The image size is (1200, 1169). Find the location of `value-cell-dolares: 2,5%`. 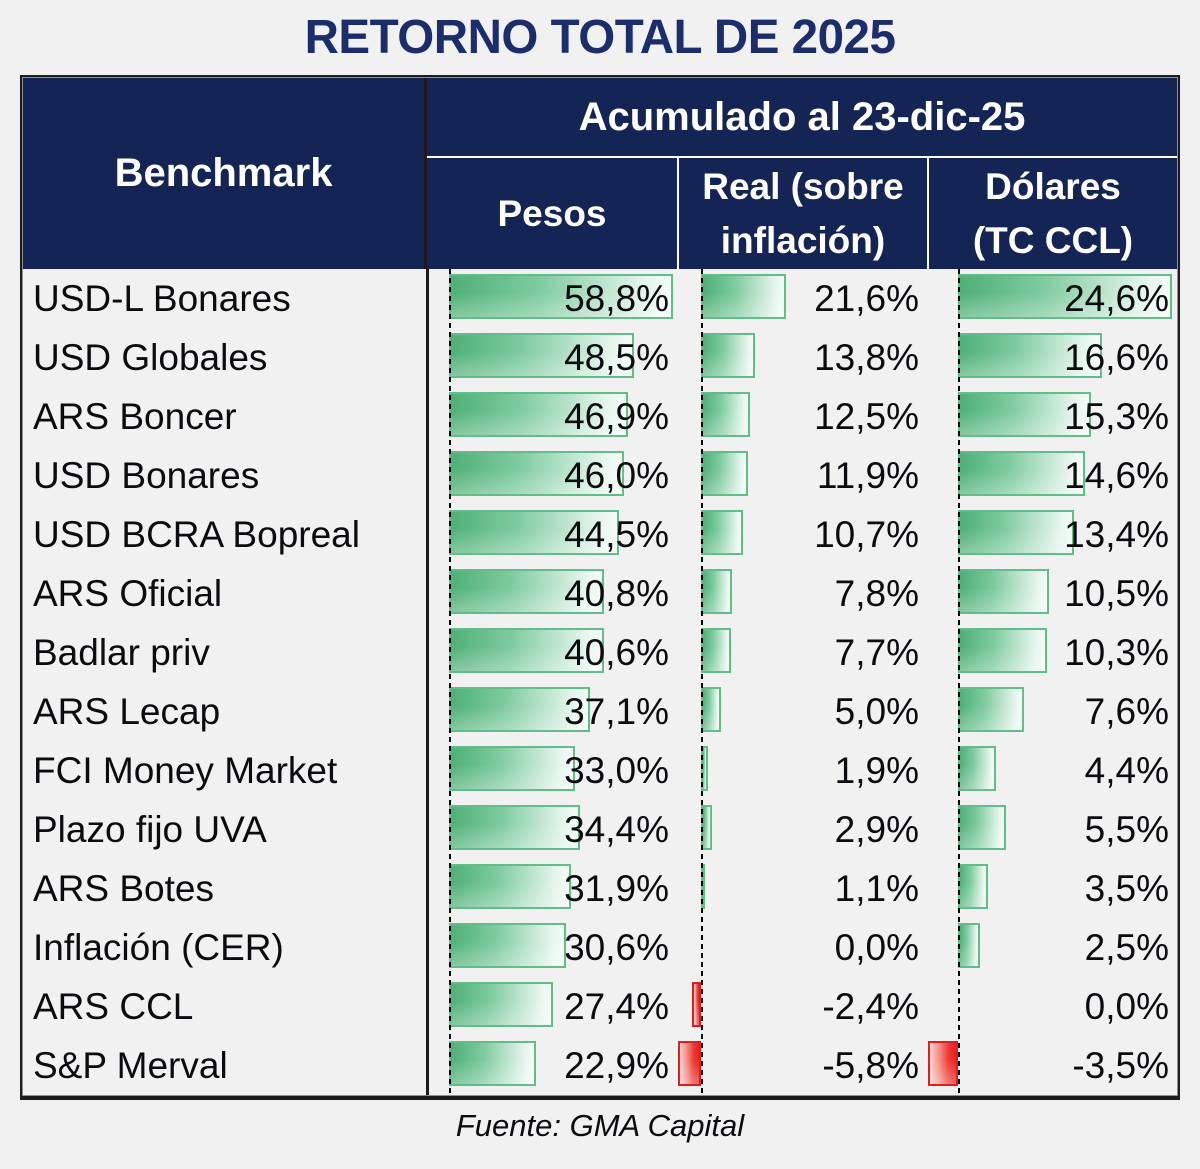

value-cell-dolares: 2,5% is located at coordinates (1052, 947).